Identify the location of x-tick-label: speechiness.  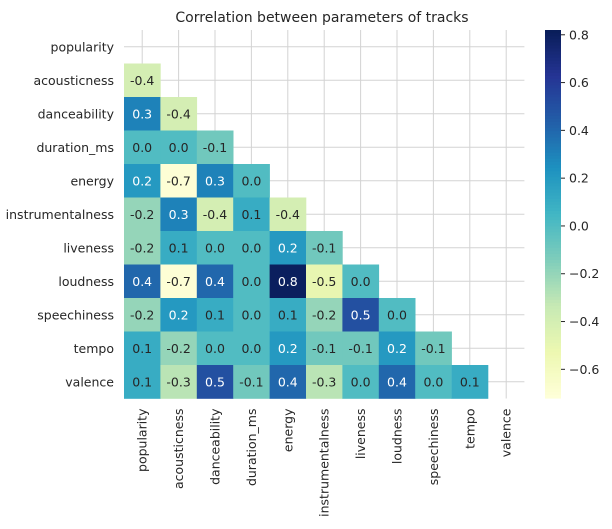
(433, 447).